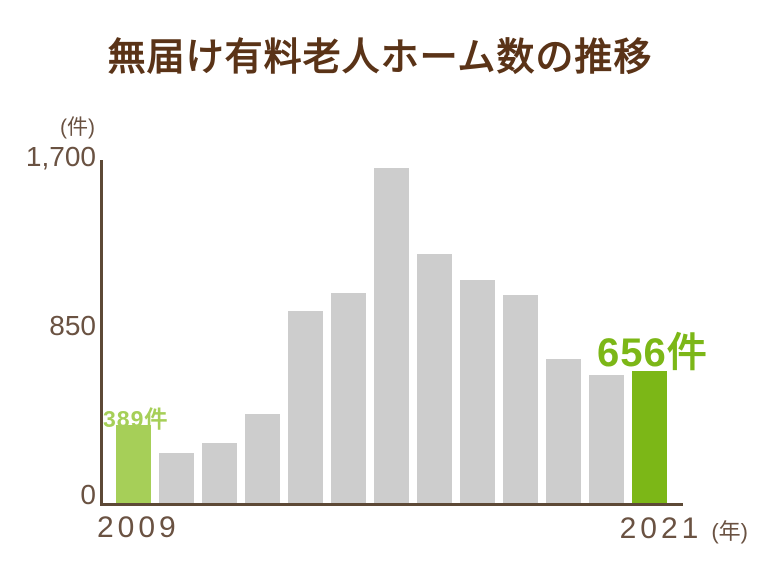 This screenshot has width=760, height=570. I want to click on y-tick-1700: 1,700, so click(60, 156).